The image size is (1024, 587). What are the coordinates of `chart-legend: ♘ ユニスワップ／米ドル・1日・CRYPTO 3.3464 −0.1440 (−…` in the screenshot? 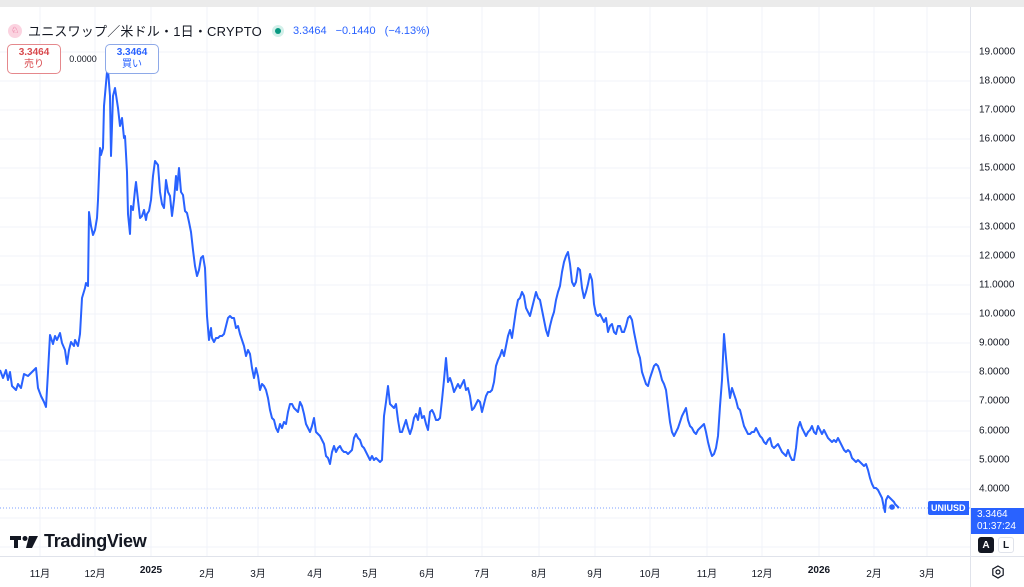 It's located at (219, 30).